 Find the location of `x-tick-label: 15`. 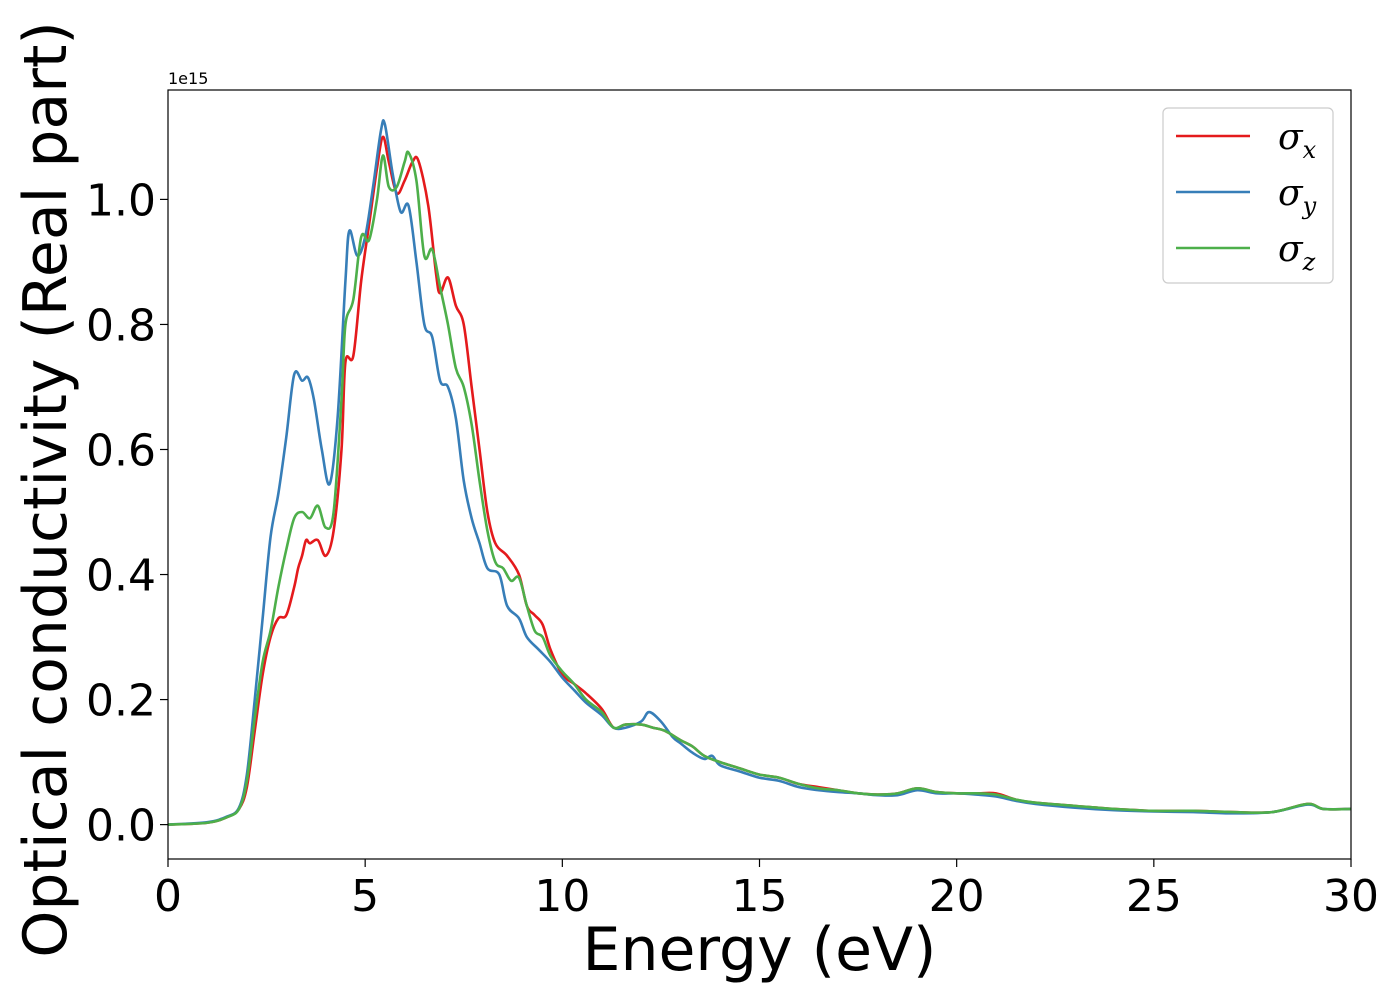

x-tick-label: 15 is located at coordinates (760, 896).